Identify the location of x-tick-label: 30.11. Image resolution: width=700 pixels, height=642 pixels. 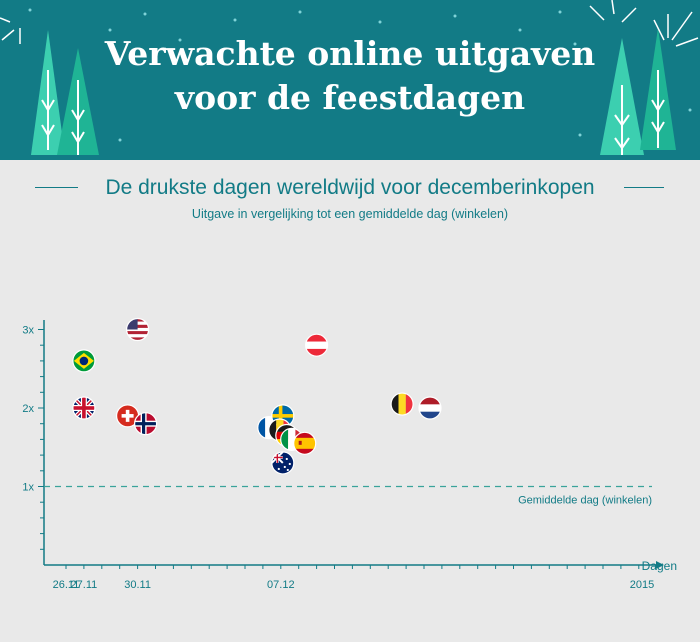
(137, 585).